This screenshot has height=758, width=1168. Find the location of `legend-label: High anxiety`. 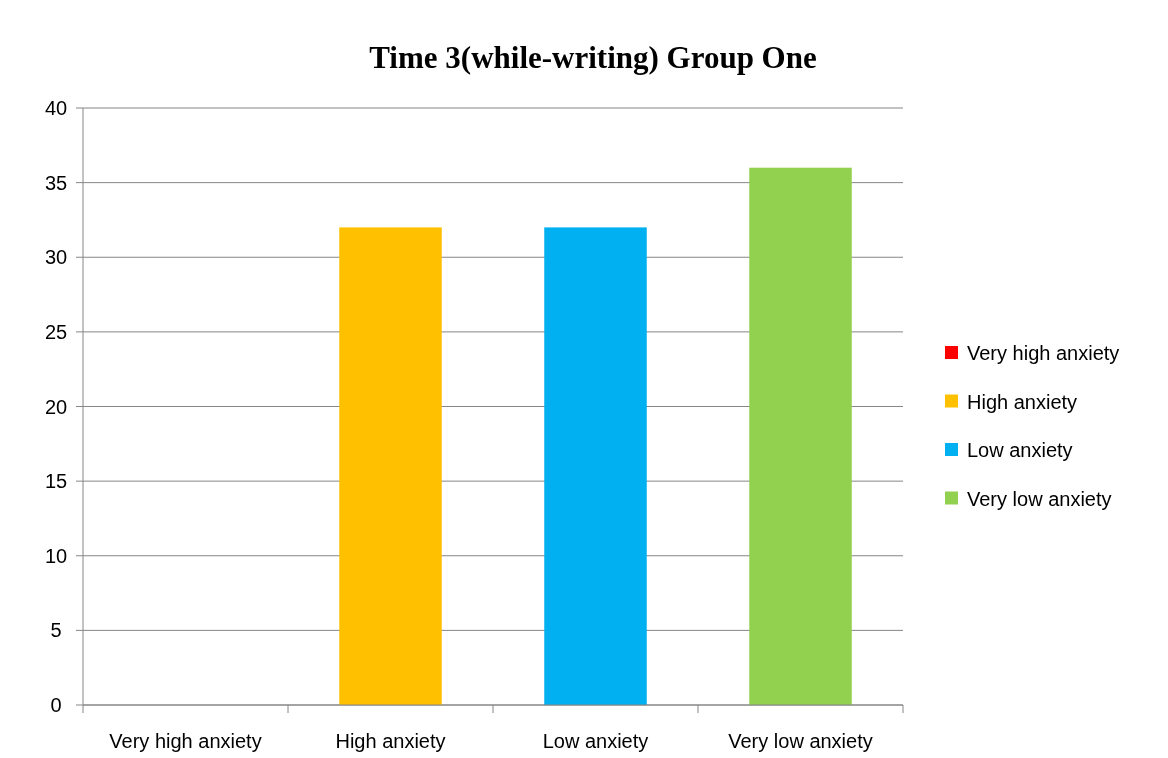

legend-label: High anxiety is located at coordinates (1022, 401).